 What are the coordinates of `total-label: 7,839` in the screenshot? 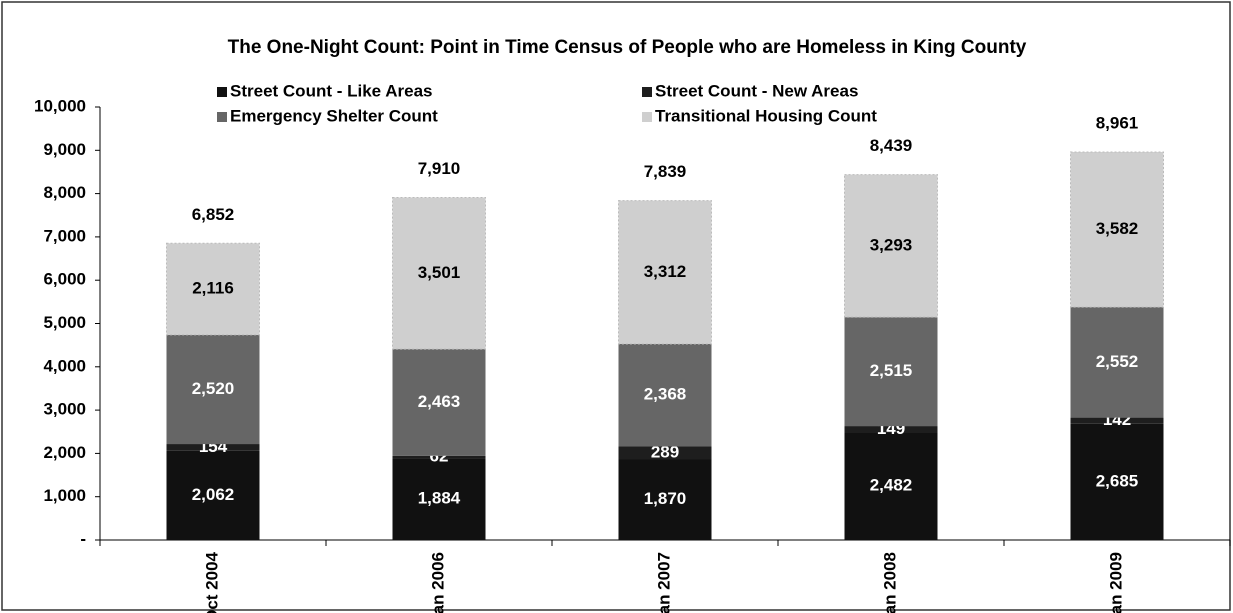 It's located at (665, 171).